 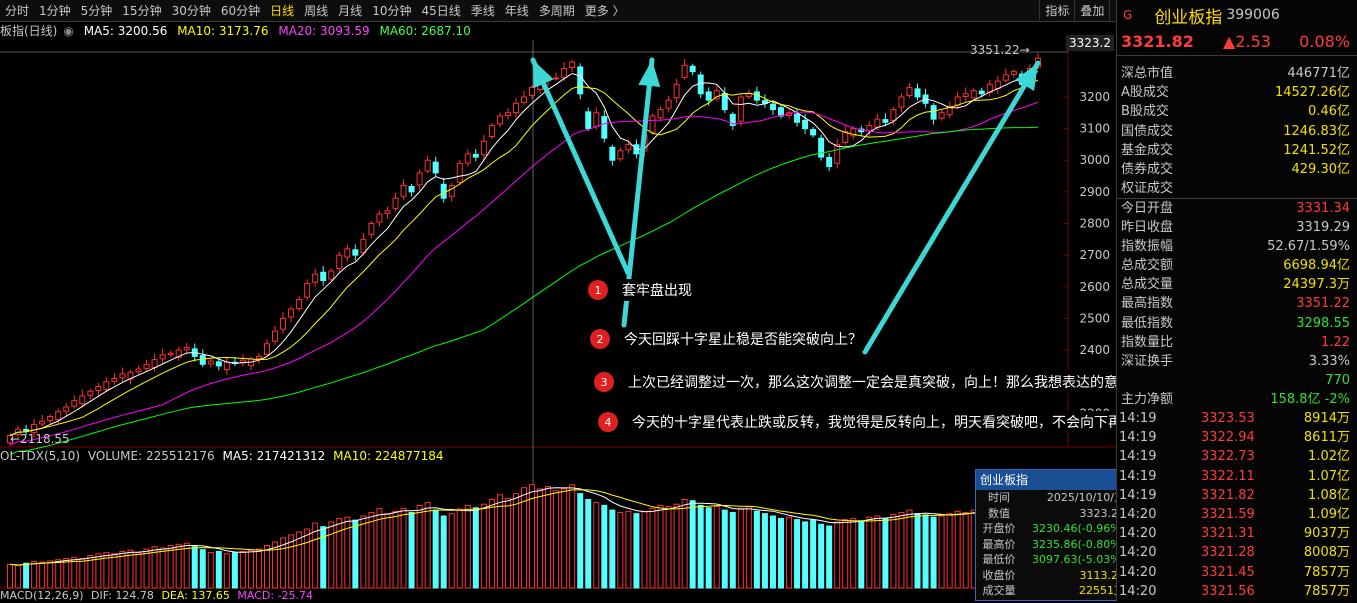 I want to click on tick-volume: 1.08亿, so click(x=1329, y=495).